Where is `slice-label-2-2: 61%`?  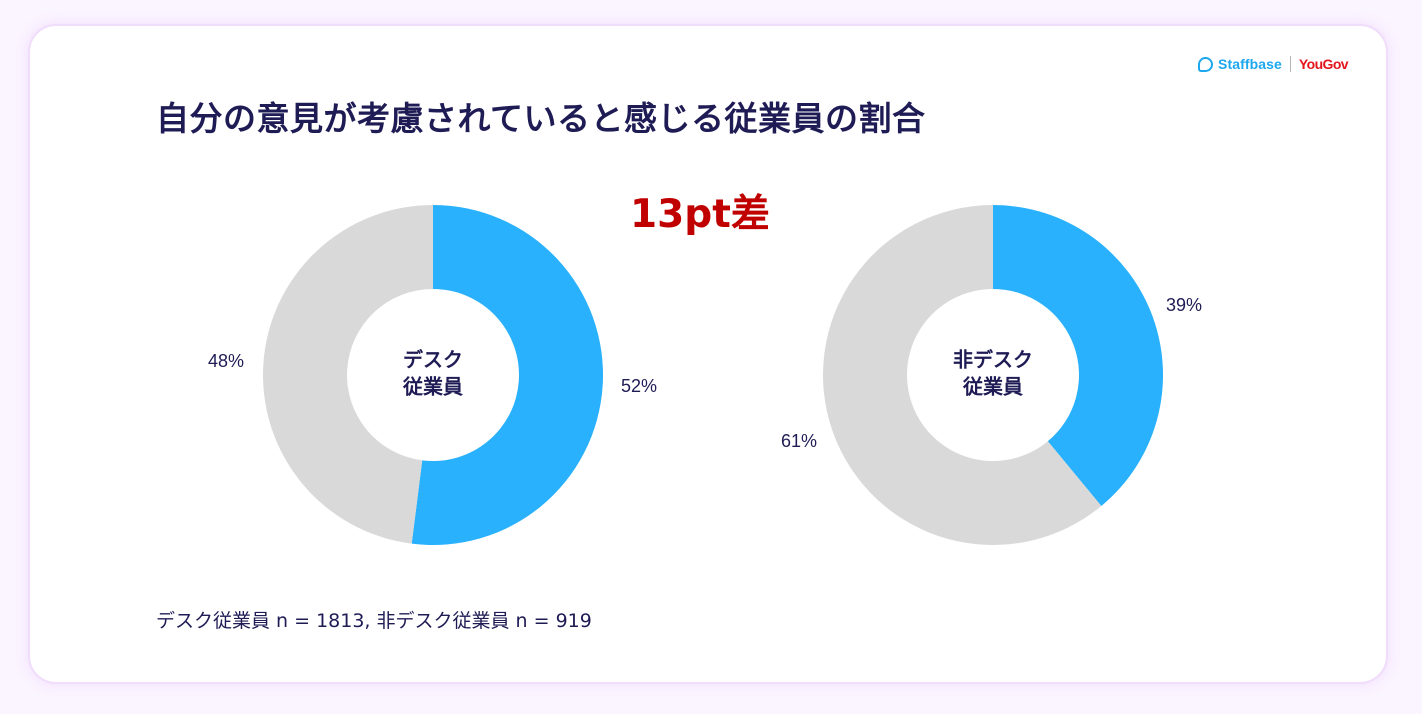 slice-label-2-2: 61% is located at coordinates (799, 441).